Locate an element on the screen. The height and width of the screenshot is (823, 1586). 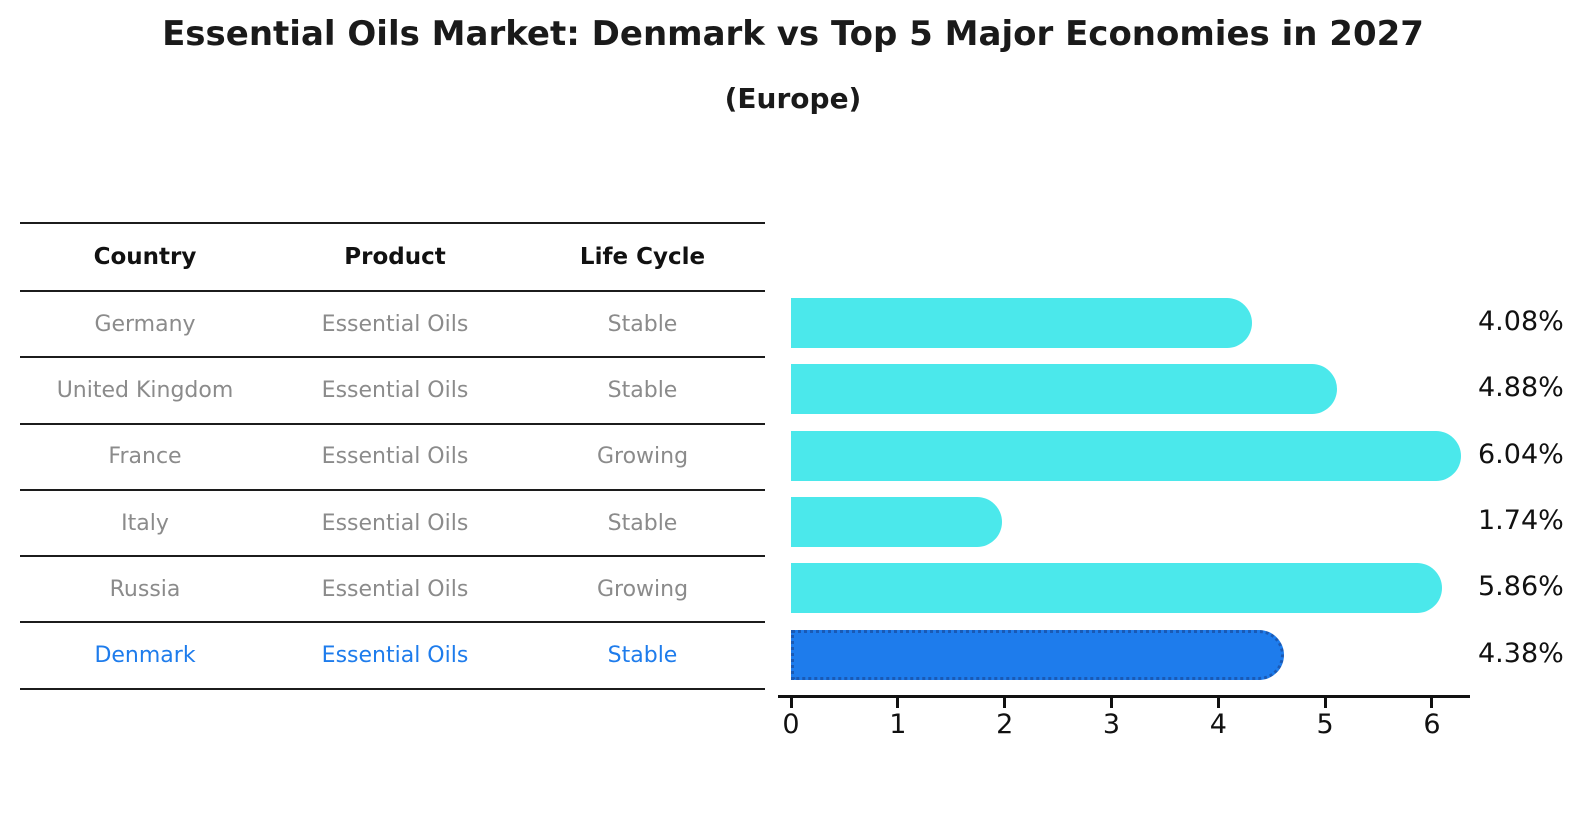
x-axis-tick-label: 6 is located at coordinates (1432, 724).